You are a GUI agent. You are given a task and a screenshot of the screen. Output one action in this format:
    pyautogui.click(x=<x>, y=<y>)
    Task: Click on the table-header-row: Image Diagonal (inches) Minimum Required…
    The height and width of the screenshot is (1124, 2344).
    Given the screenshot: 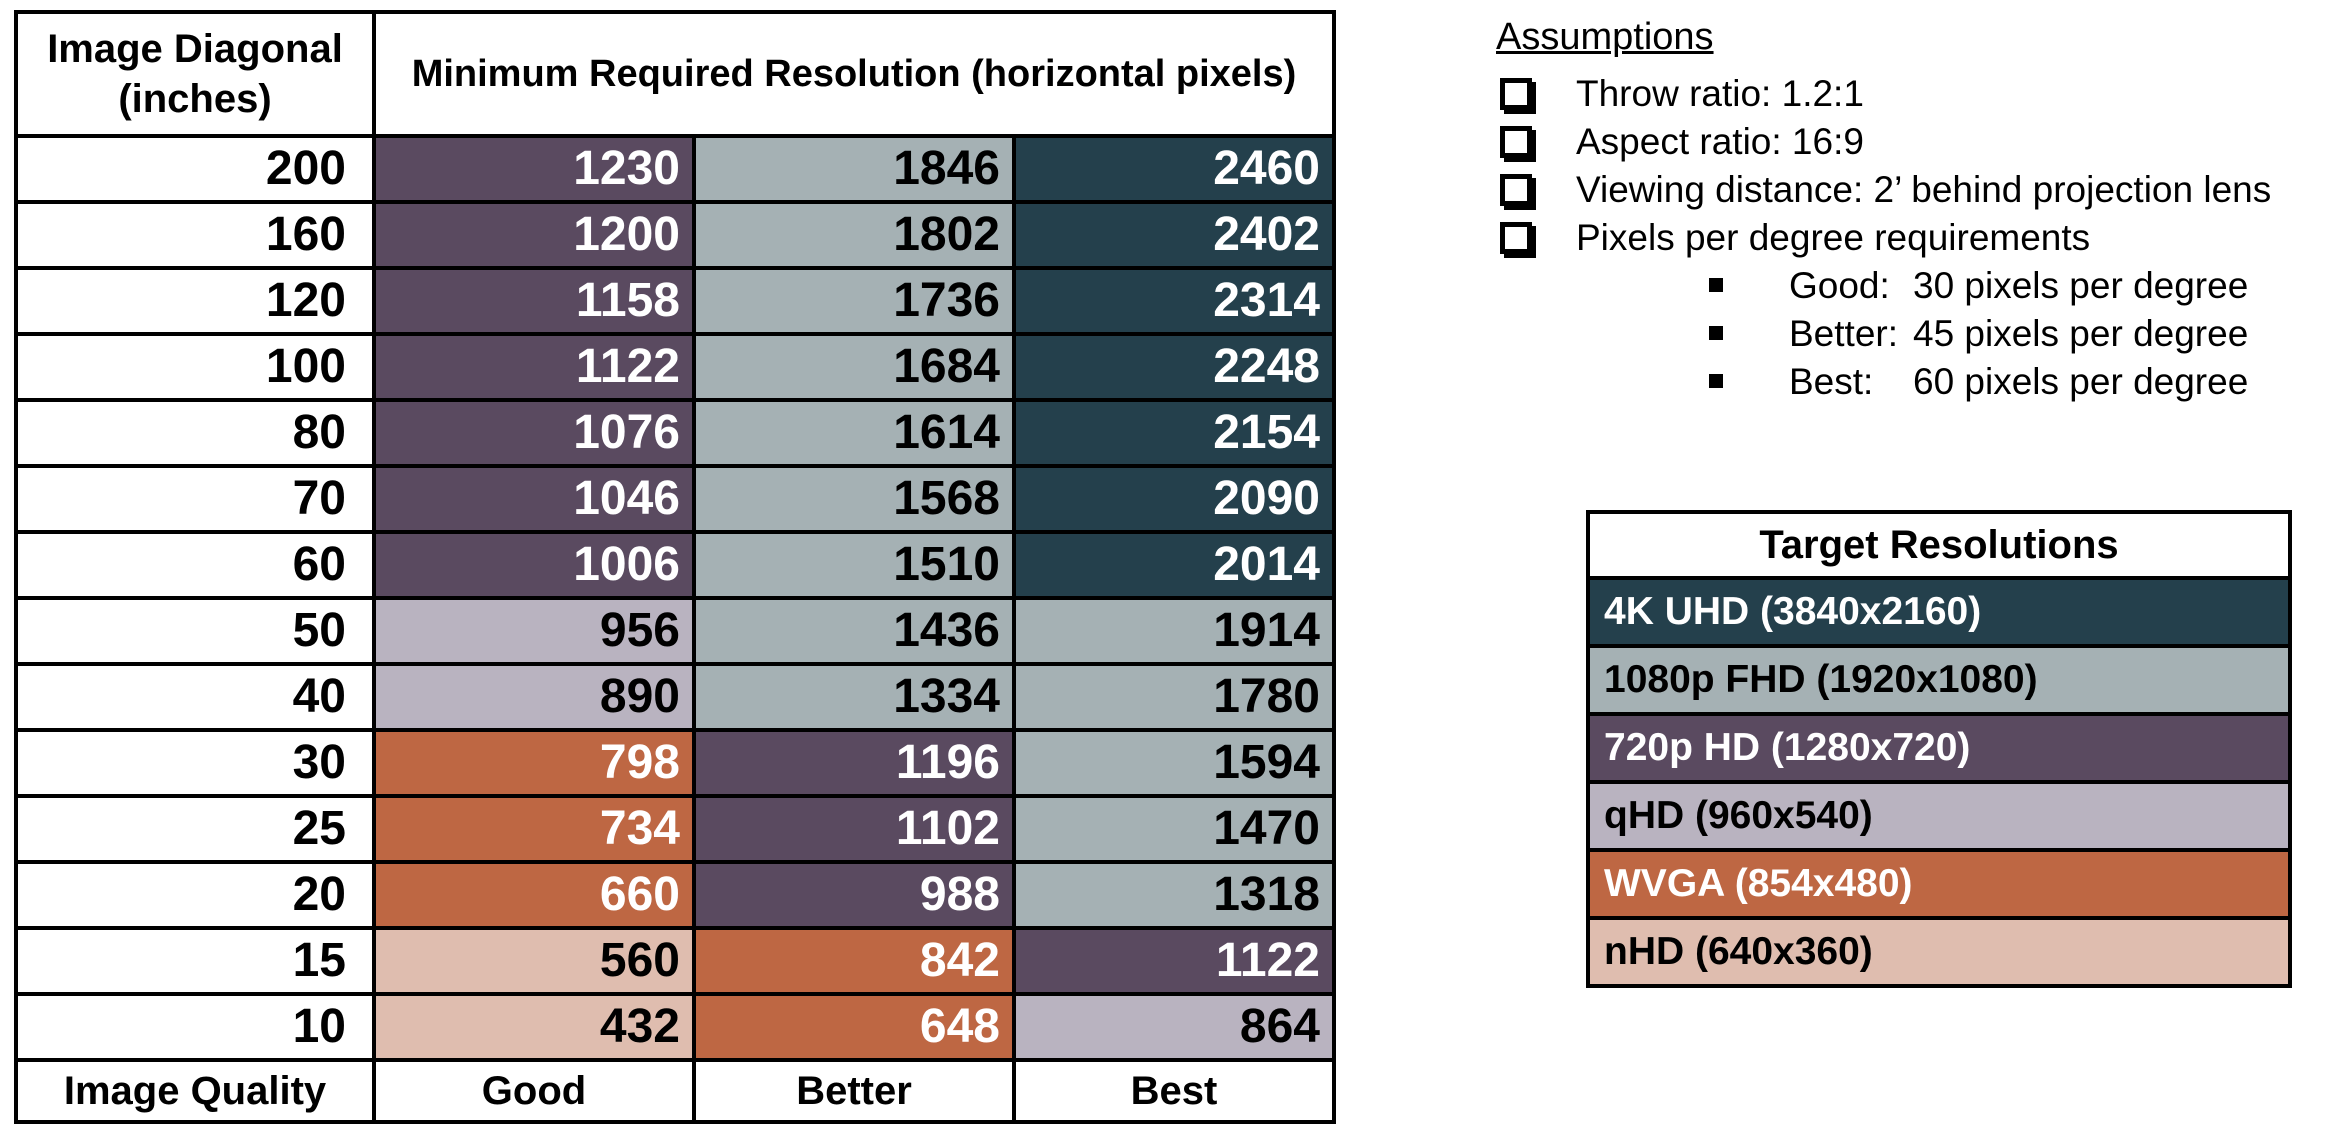 What is the action you would take?
    pyautogui.click(x=675, y=74)
    